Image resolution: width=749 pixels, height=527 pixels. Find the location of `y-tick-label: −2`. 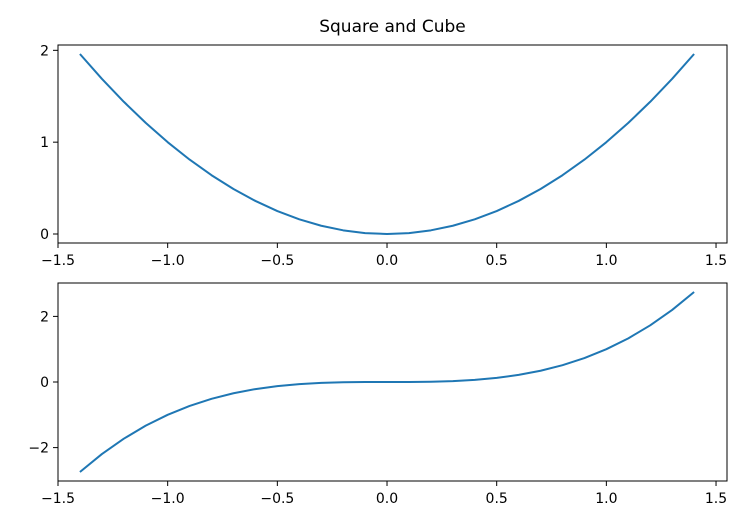

y-tick-label: −2 is located at coordinates (38, 449).